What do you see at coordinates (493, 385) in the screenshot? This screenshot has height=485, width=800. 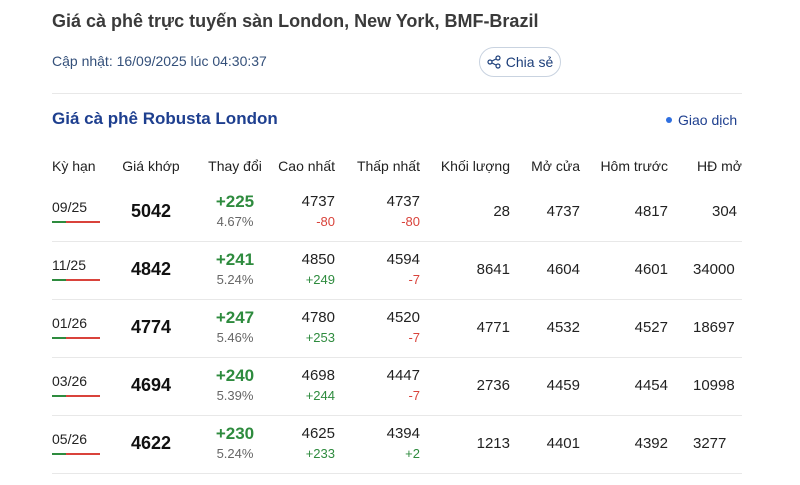 I see `volume: 2736` at bounding box center [493, 385].